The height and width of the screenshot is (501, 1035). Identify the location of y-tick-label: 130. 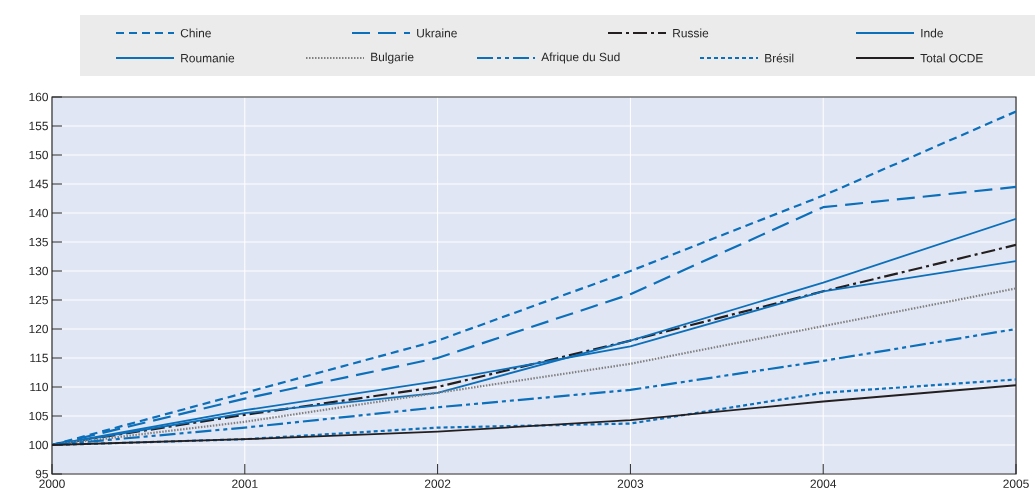
(39, 271).